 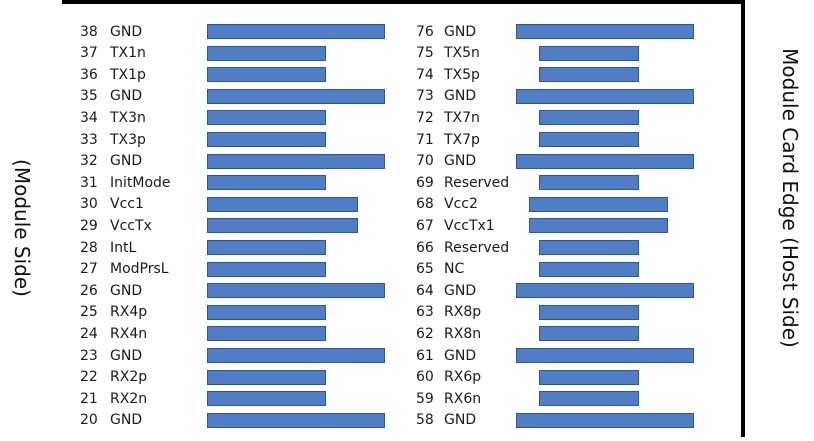 I want to click on pin-name: Reserved, so click(x=477, y=182).